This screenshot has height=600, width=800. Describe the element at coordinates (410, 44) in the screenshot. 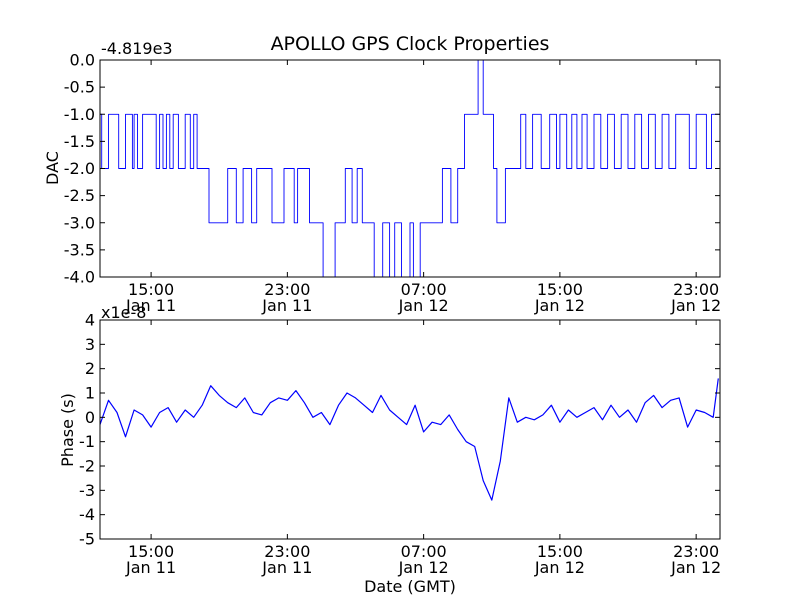

I see `chart-title: APOLLO GPS Clock Properties` at that location.